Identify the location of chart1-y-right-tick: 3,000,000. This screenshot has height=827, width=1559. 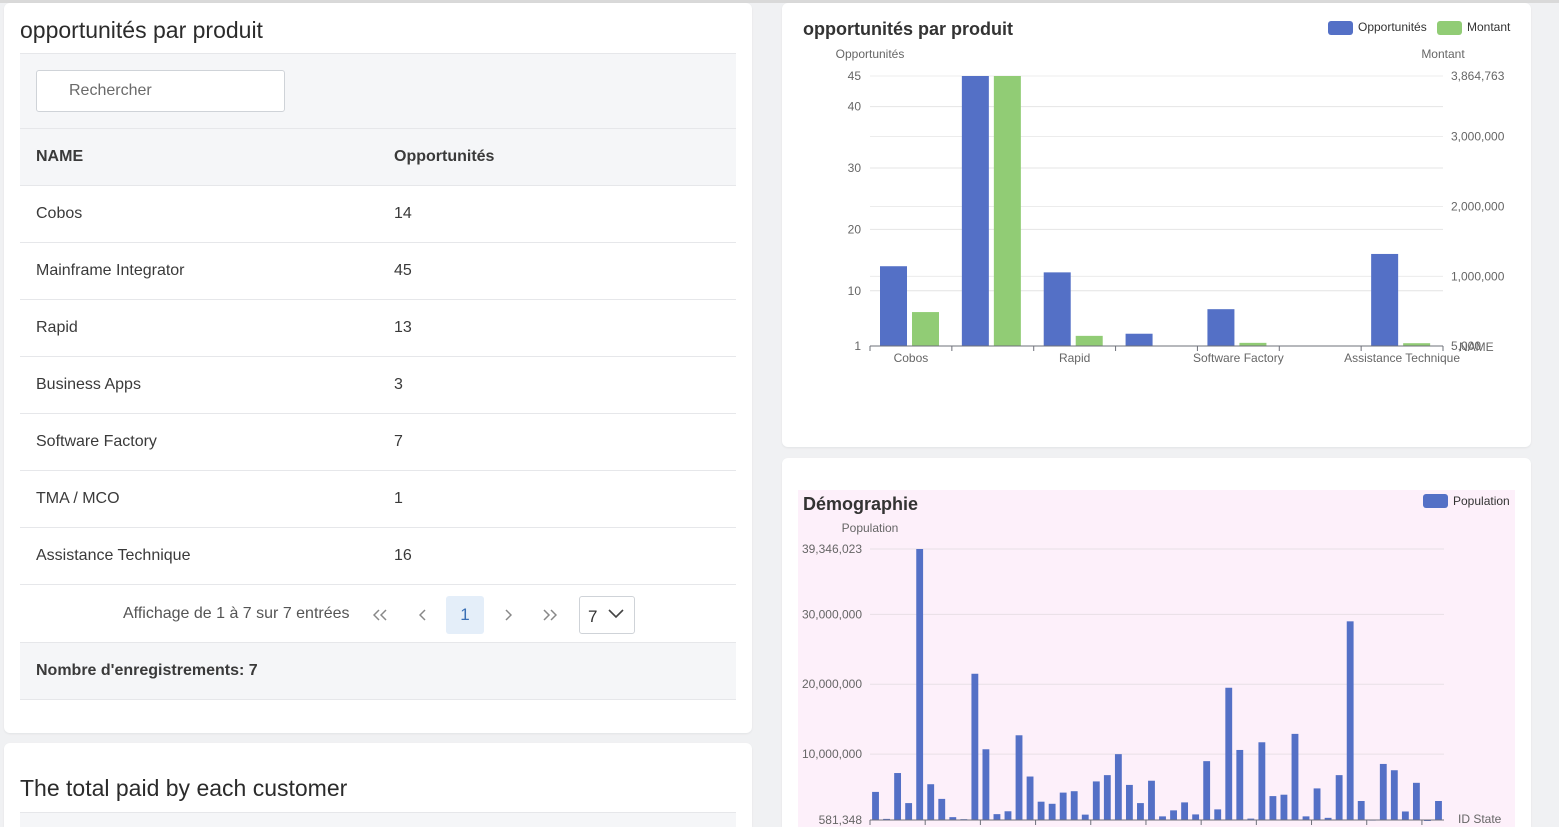
(1478, 136).